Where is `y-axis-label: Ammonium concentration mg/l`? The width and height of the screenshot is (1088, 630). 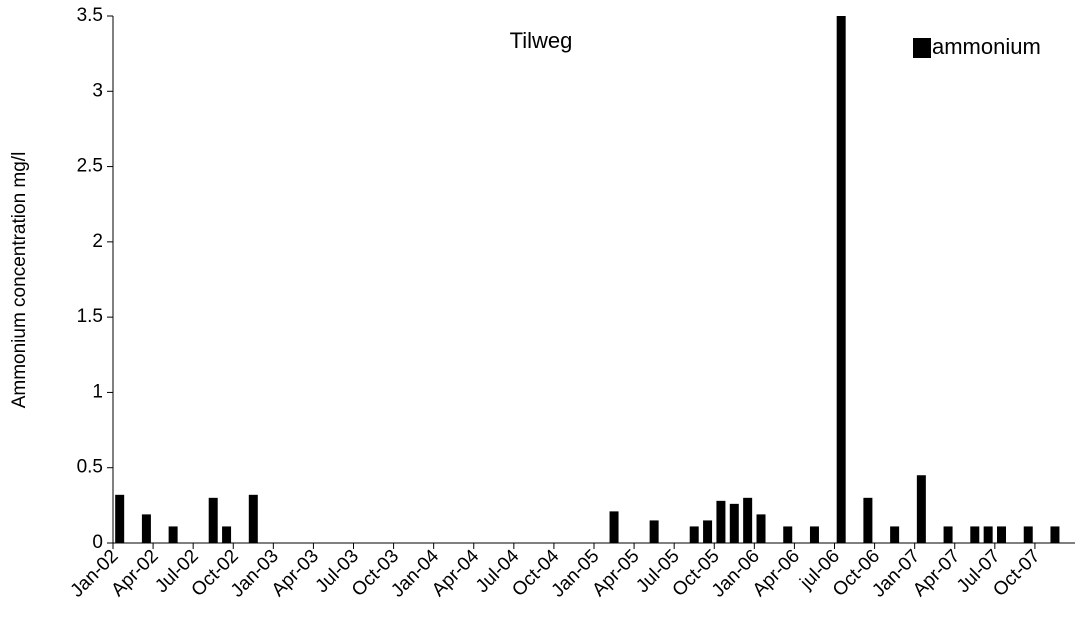
y-axis-label: Ammonium concentration mg/l is located at coordinates (19, 280).